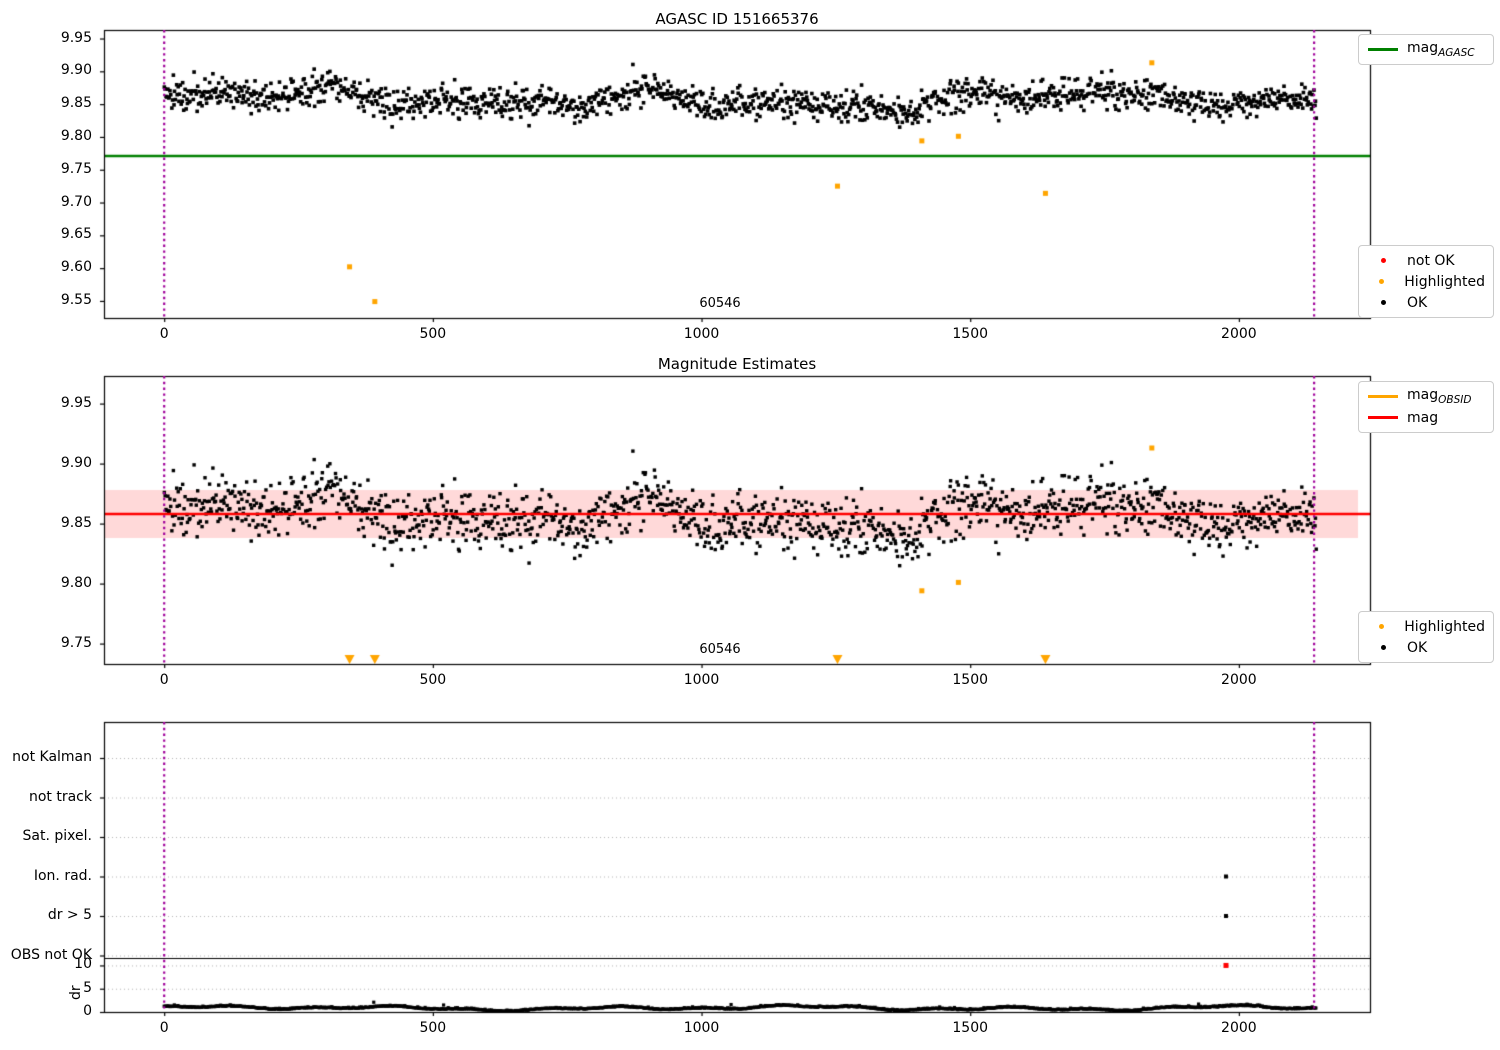 The height and width of the screenshot is (1050, 1500). I want to click on mag-obsid-legend: magOBSID mag, so click(1426, 407).